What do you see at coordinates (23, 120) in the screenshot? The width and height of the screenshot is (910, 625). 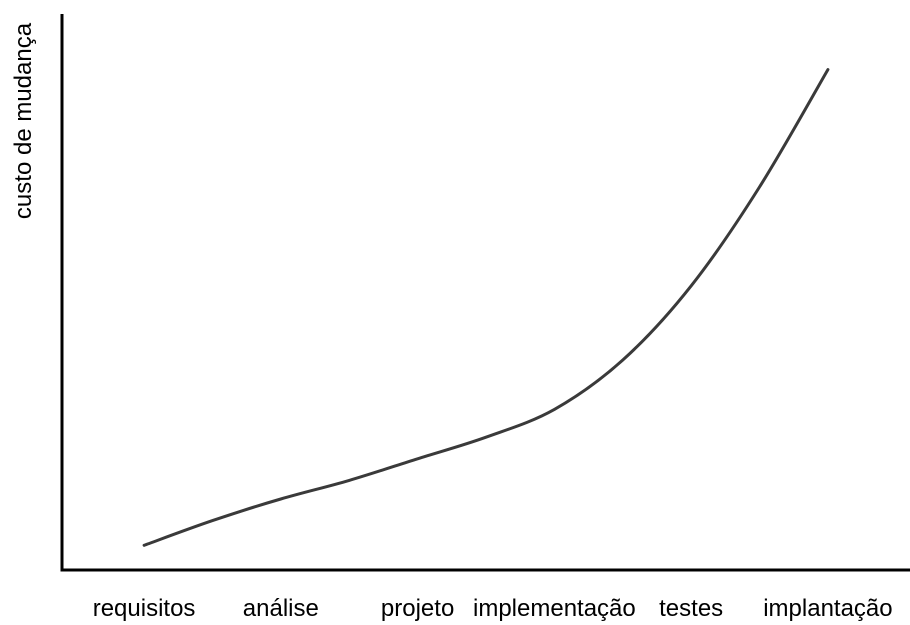 I see `y-axis-label: custo de mudança` at bounding box center [23, 120].